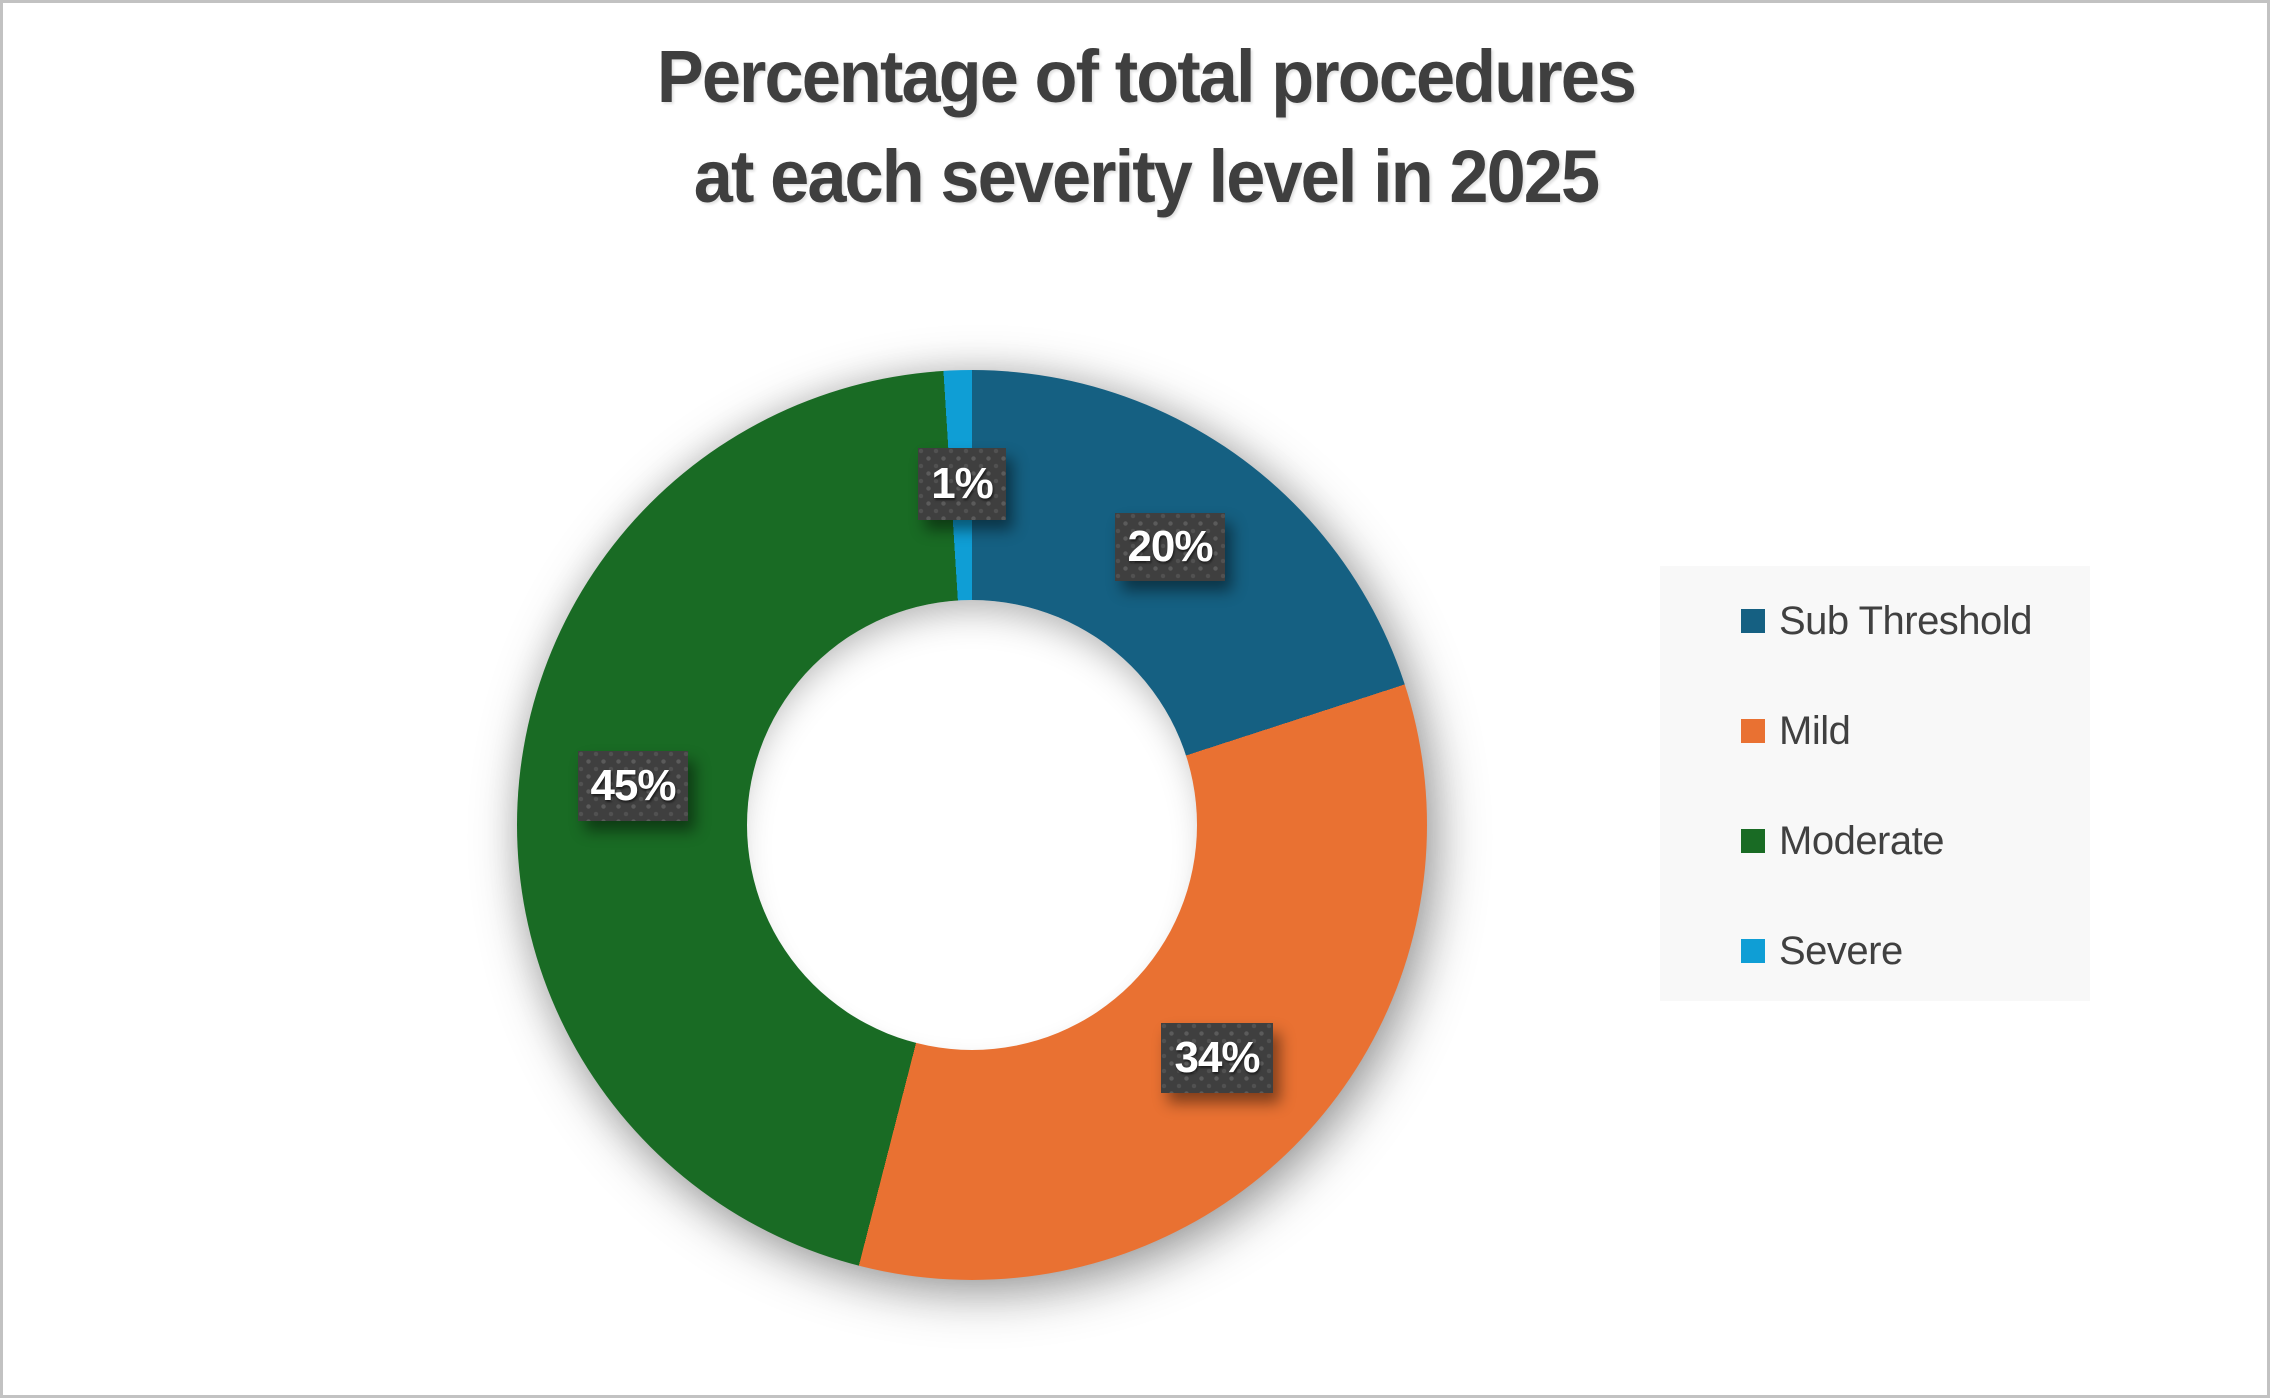 This screenshot has height=1398, width=2270. I want to click on legend-item-mild: Mild, so click(1915, 731).